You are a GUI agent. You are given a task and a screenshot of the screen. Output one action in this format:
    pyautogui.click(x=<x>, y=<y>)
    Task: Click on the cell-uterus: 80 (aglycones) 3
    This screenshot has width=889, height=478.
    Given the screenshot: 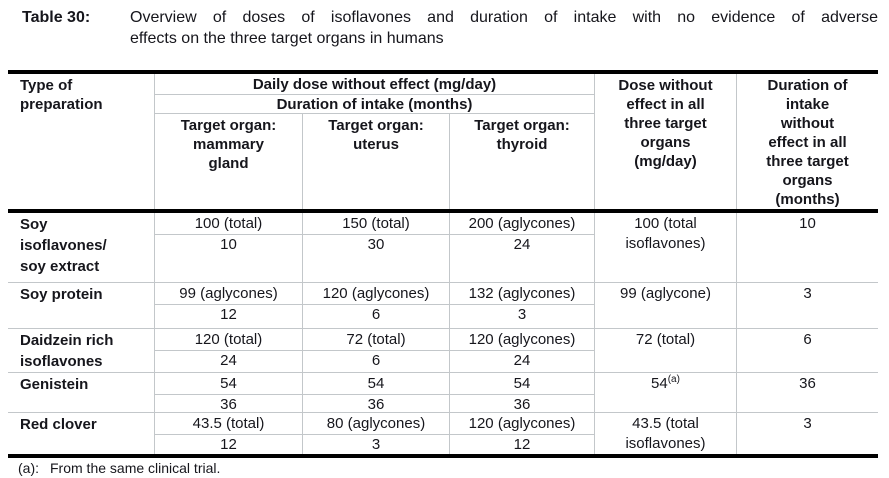 What is the action you would take?
    pyautogui.click(x=376, y=433)
    